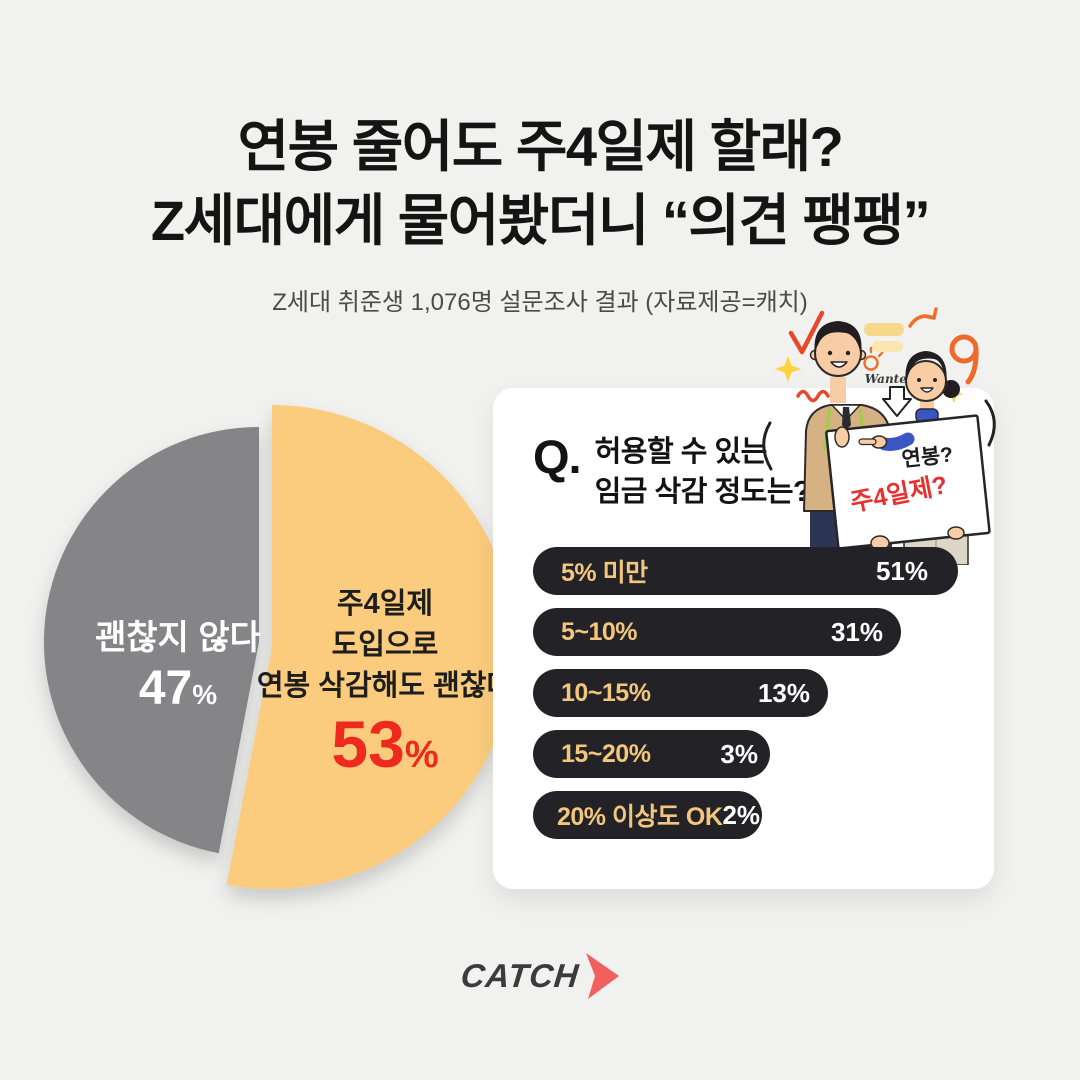  What do you see at coordinates (806, 332) in the screenshot?
I see `check-doodle-icon` at bounding box center [806, 332].